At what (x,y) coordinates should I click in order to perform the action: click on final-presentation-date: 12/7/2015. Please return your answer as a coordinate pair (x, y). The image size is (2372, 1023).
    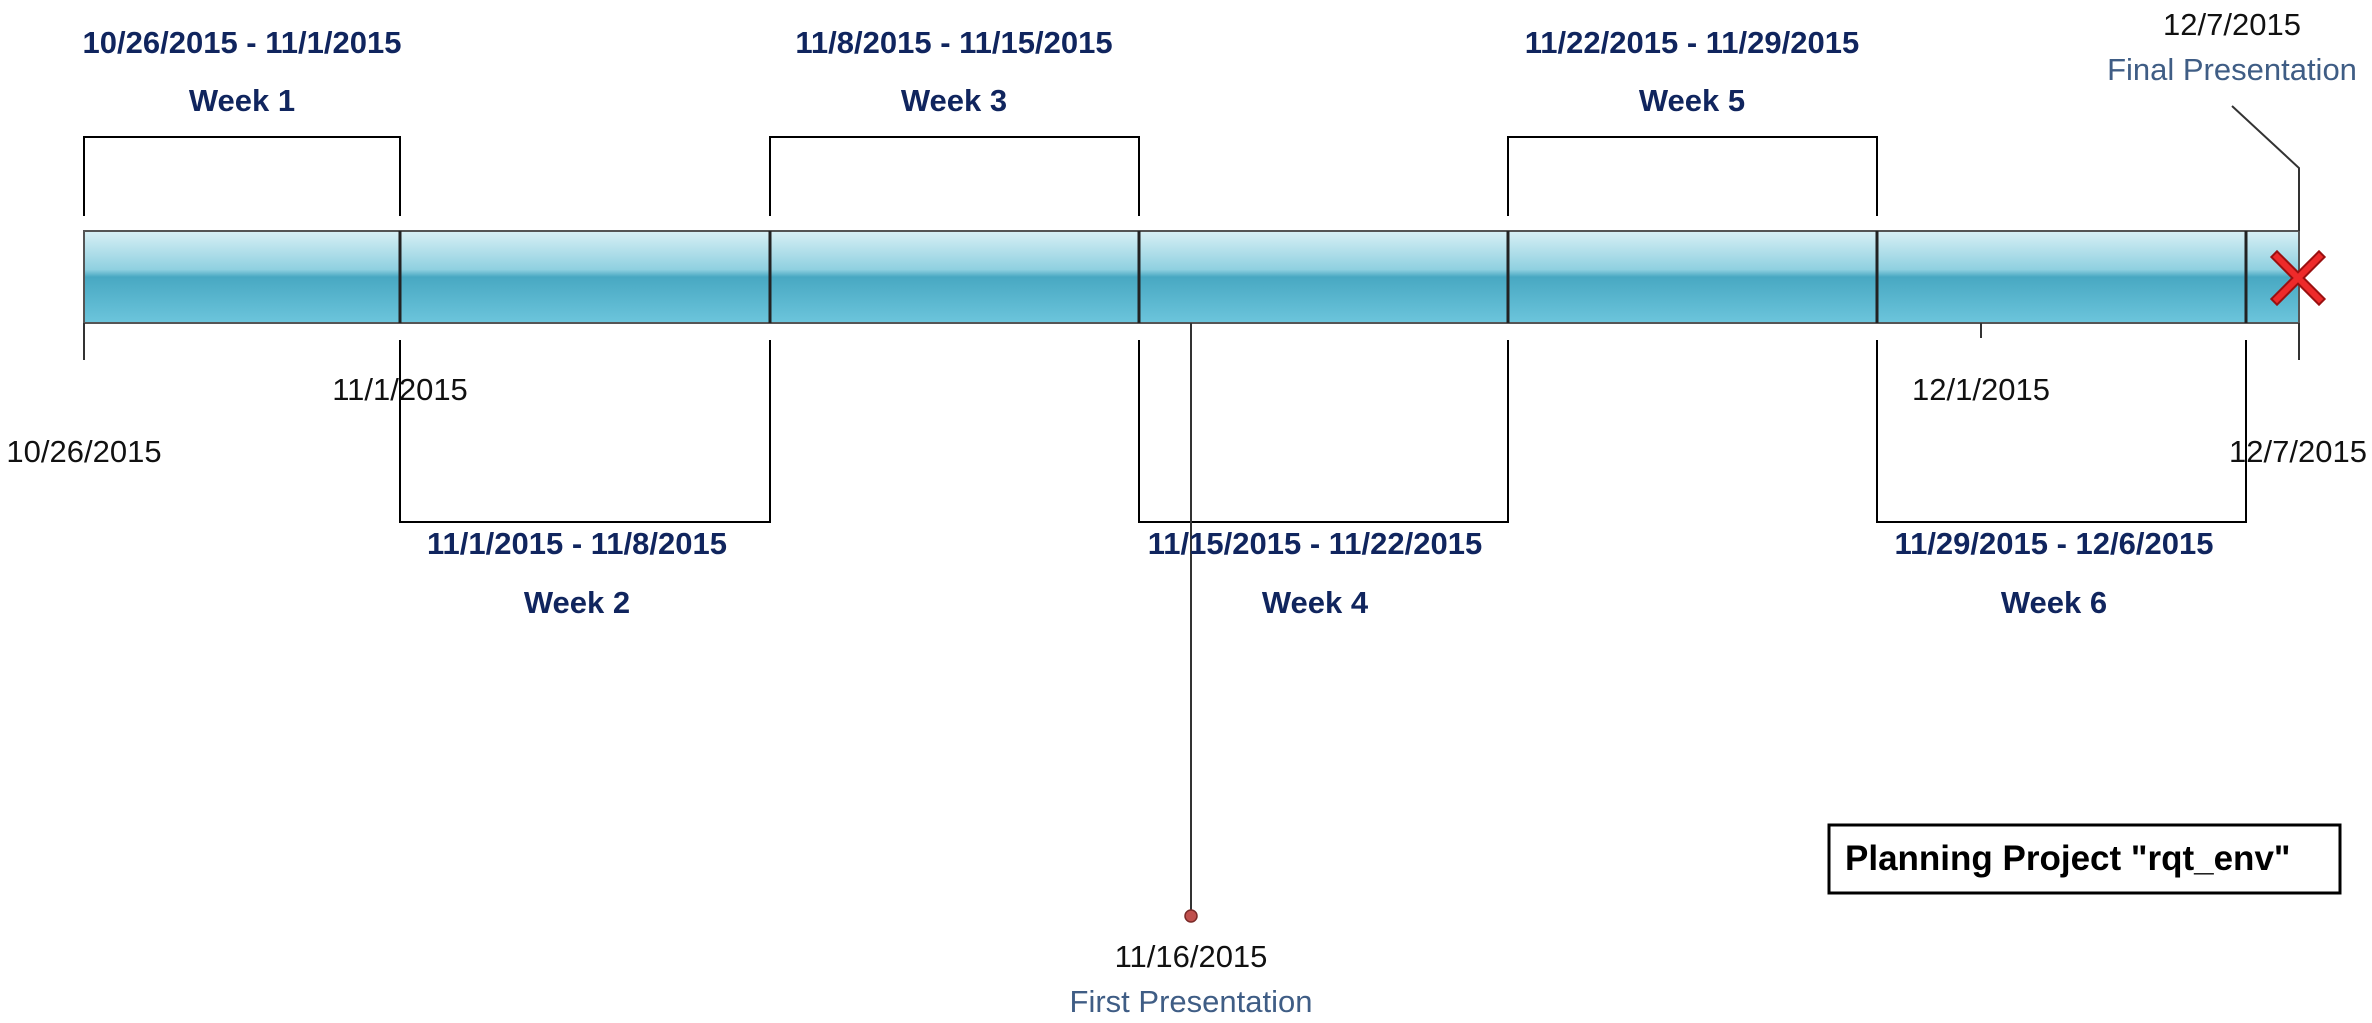
    Looking at the image, I should click on (2232, 24).